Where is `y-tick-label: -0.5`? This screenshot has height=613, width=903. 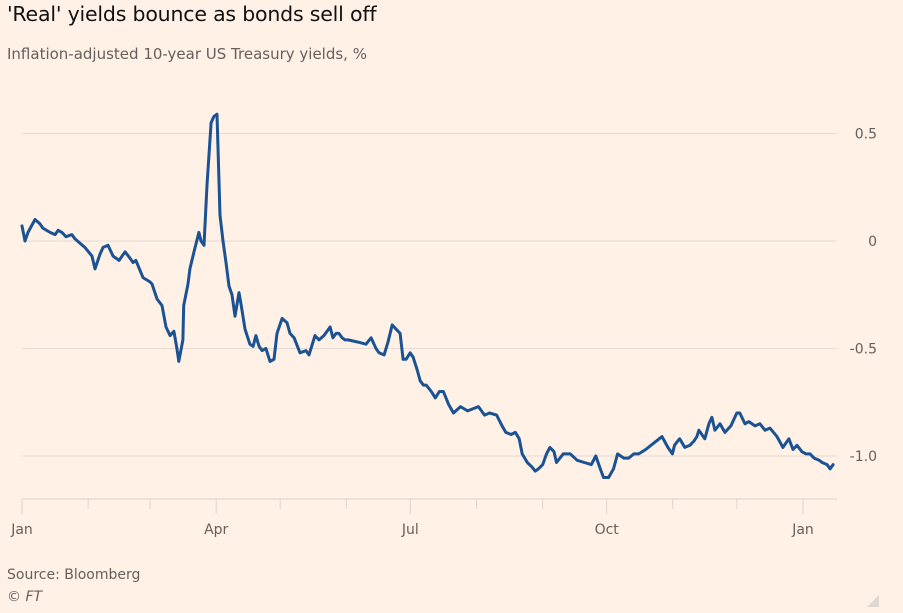
y-tick-label: -0.5 is located at coordinates (863, 350).